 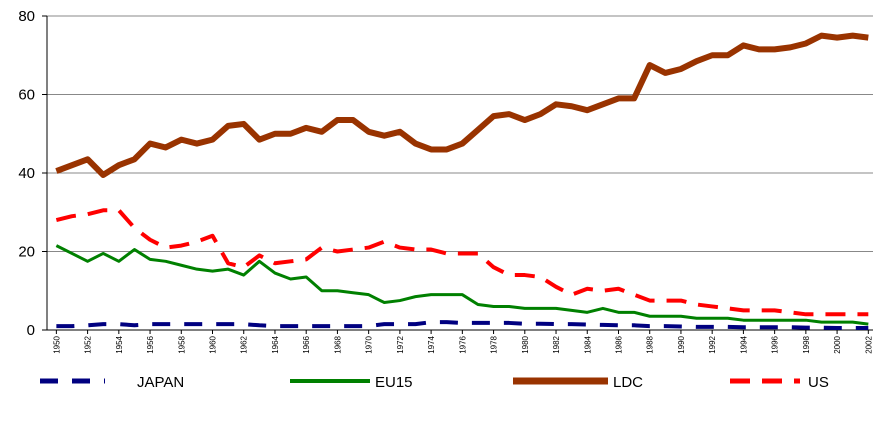 What do you see at coordinates (26, 16) in the screenshot?
I see `y-tick-label: 80` at bounding box center [26, 16].